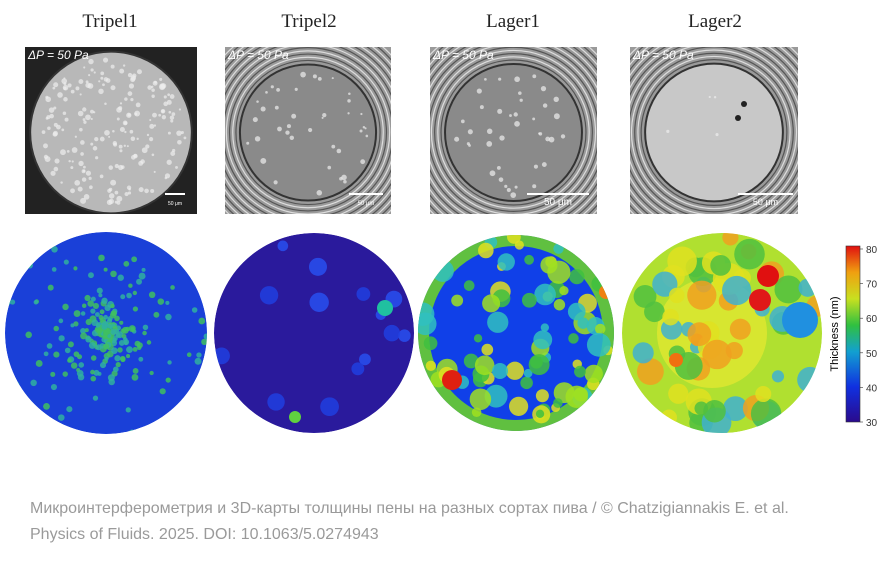 Image resolution: width=896 pixels, height=562 pixels. I want to click on colorbar, so click(853, 334).